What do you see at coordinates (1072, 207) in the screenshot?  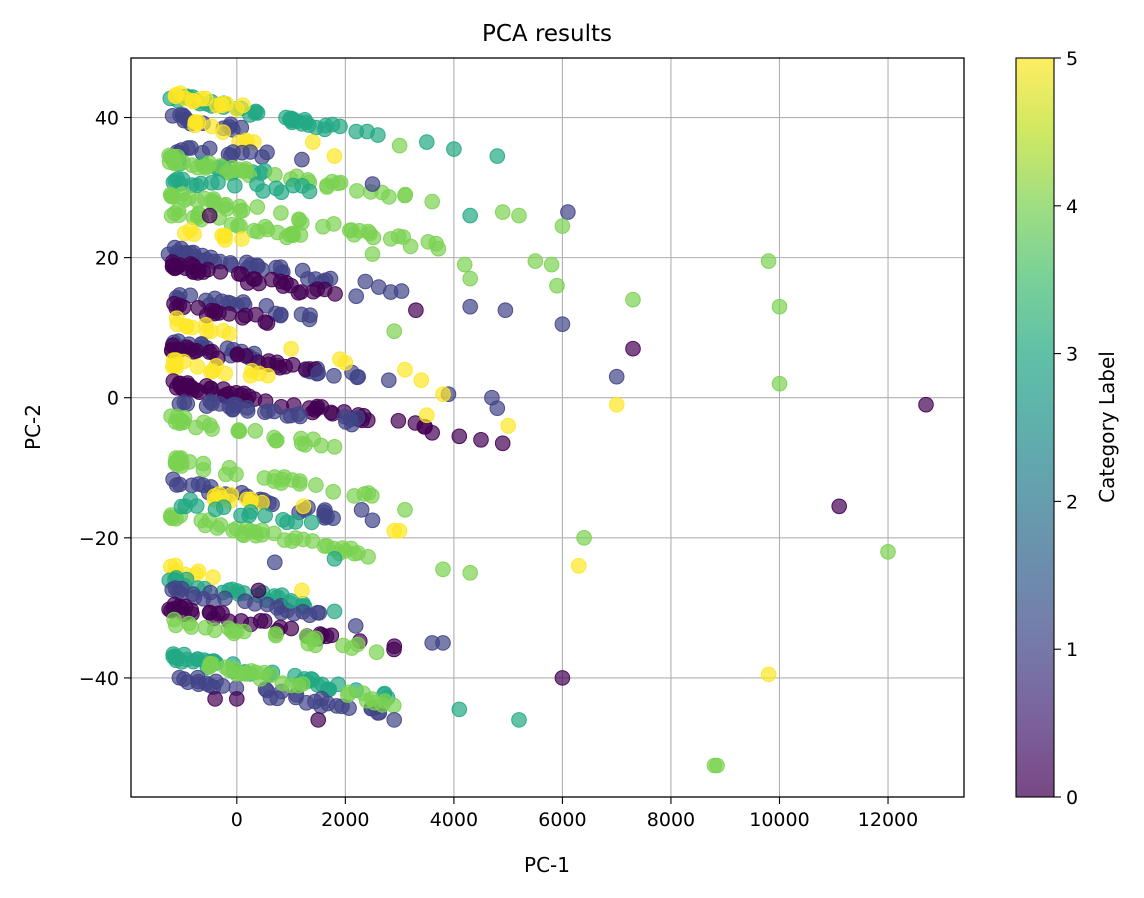 I see `colorbar-tick-label: 4` at bounding box center [1072, 207].